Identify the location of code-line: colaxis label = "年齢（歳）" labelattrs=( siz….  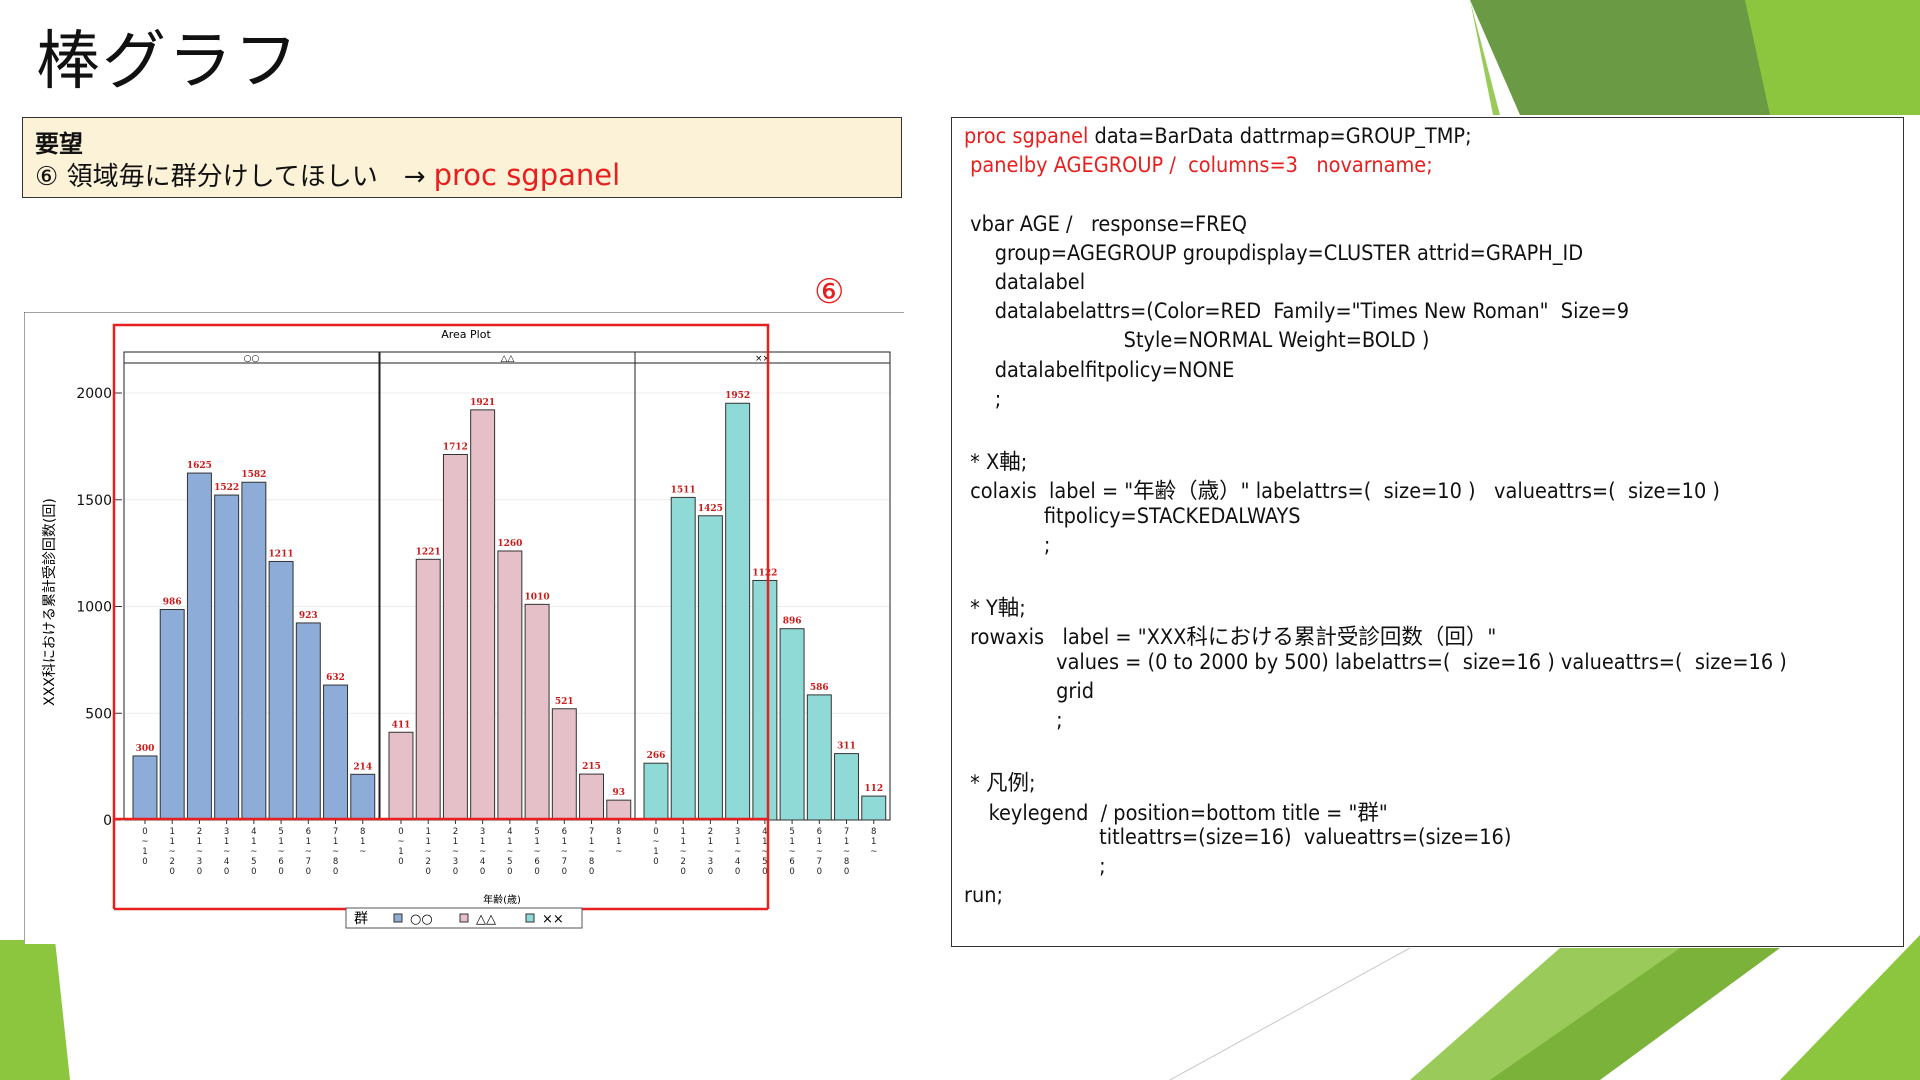
(1342, 489).